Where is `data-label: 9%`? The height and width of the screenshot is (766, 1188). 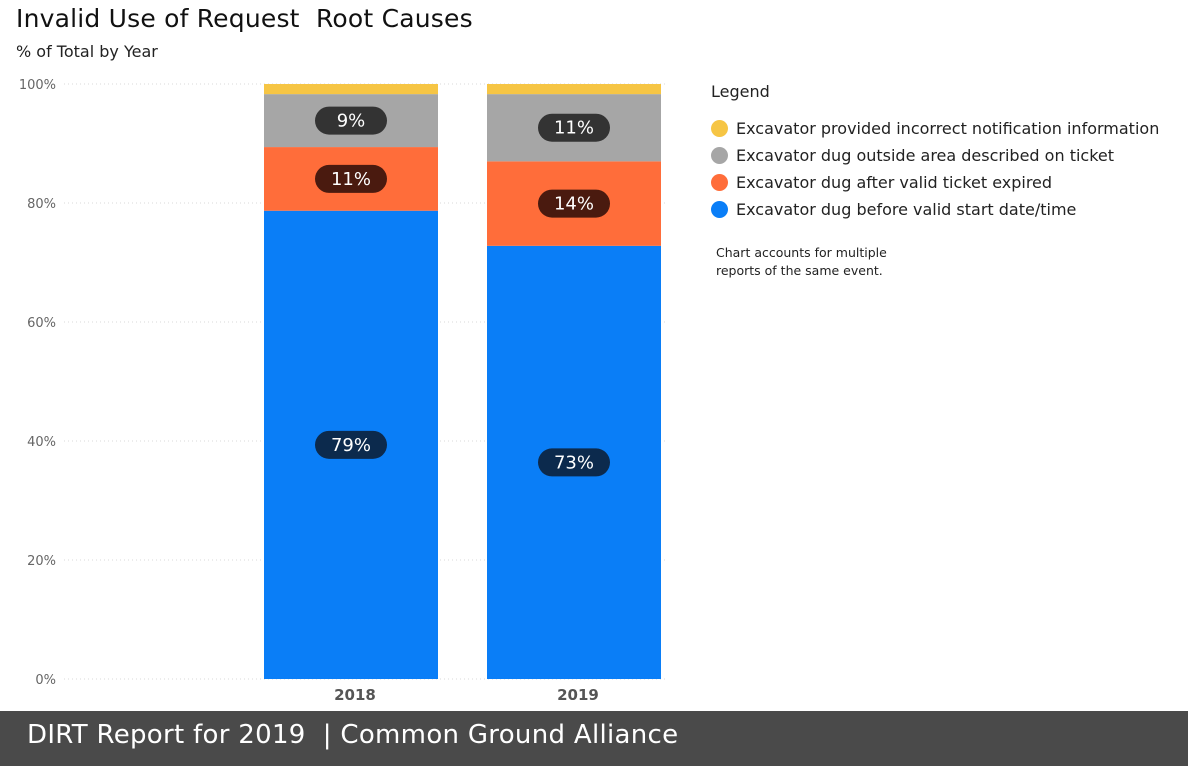 data-label: 9% is located at coordinates (351, 121).